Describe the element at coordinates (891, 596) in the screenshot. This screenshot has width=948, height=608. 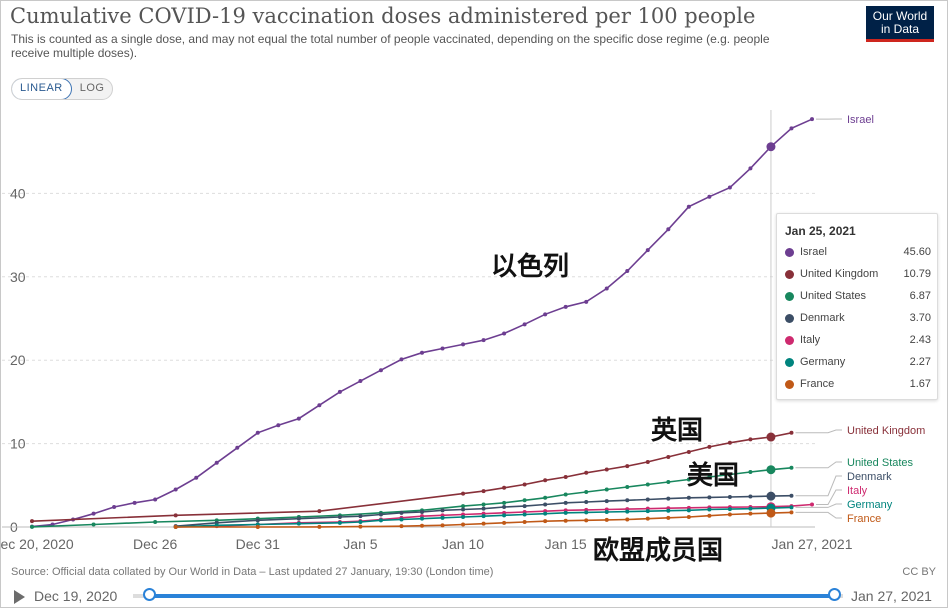
I see `timeline-end-label: Jan 27, 2021` at that location.